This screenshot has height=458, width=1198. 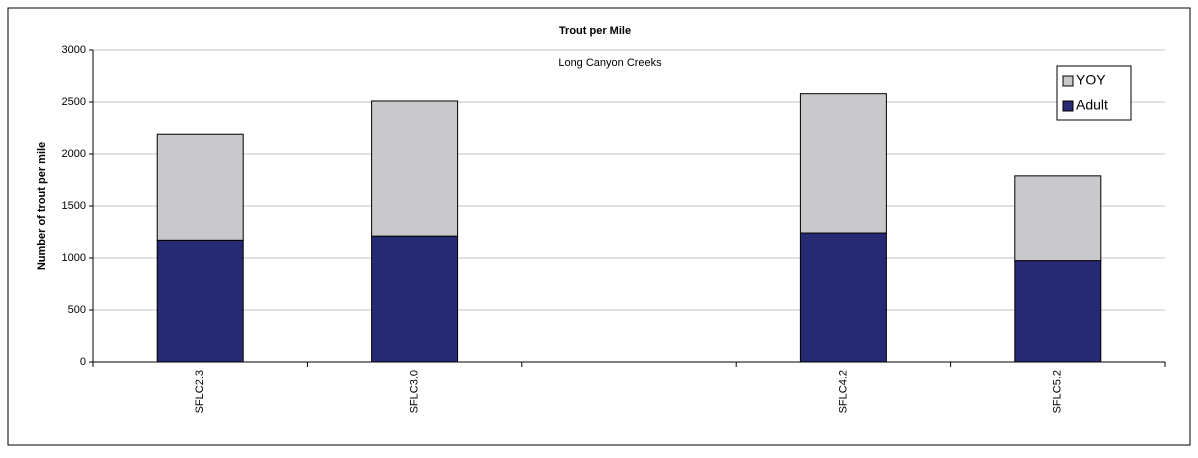 What do you see at coordinates (74, 50) in the screenshot?
I see `y-tick-label: 3000` at bounding box center [74, 50].